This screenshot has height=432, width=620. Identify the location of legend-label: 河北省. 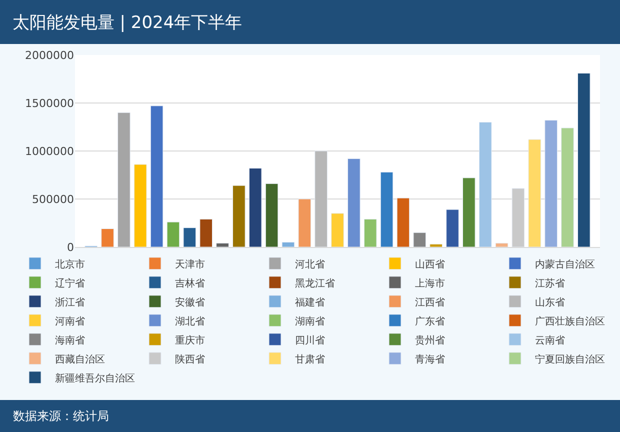
(310, 264).